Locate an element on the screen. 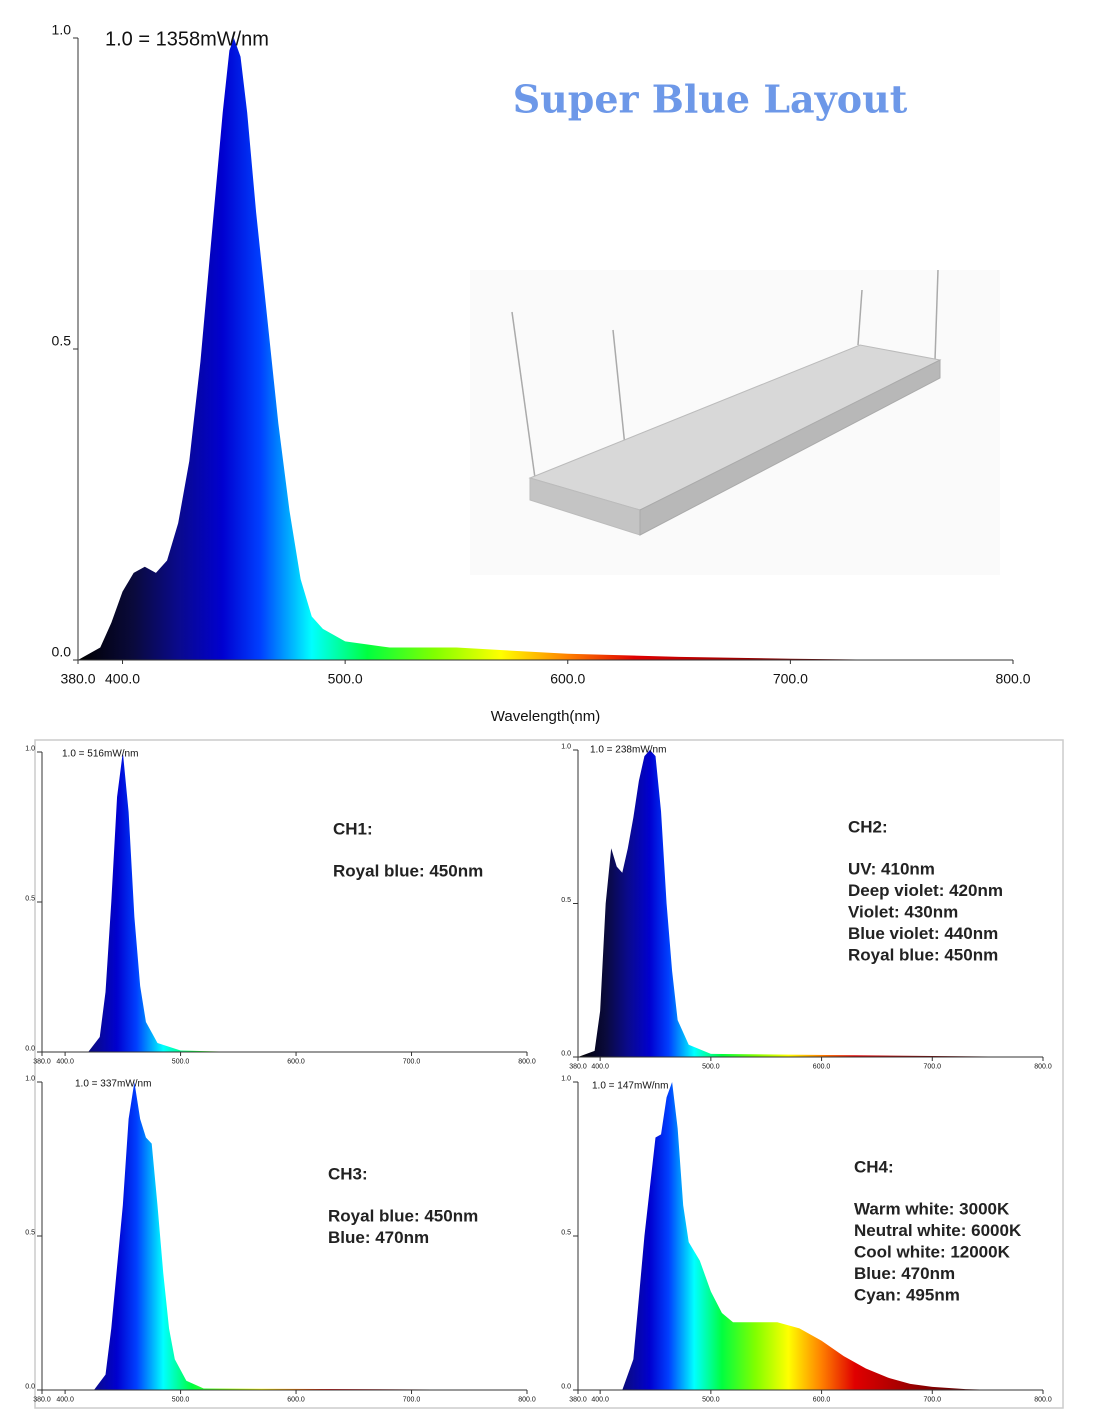 The height and width of the screenshot is (1422, 1100). channel-led: UV: 410nm is located at coordinates (891, 868).